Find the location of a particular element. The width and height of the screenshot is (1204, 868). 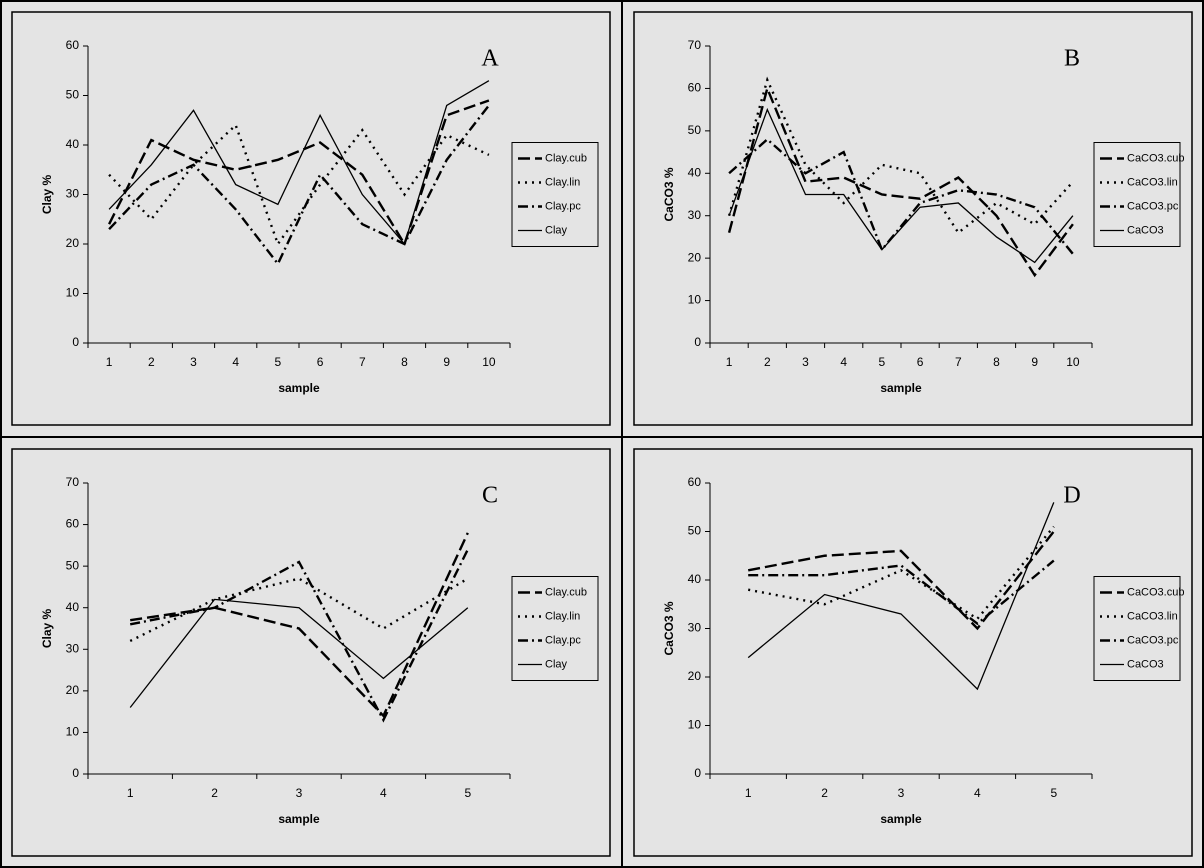

x-tick-label: 7 is located at coordinates (362, 362).